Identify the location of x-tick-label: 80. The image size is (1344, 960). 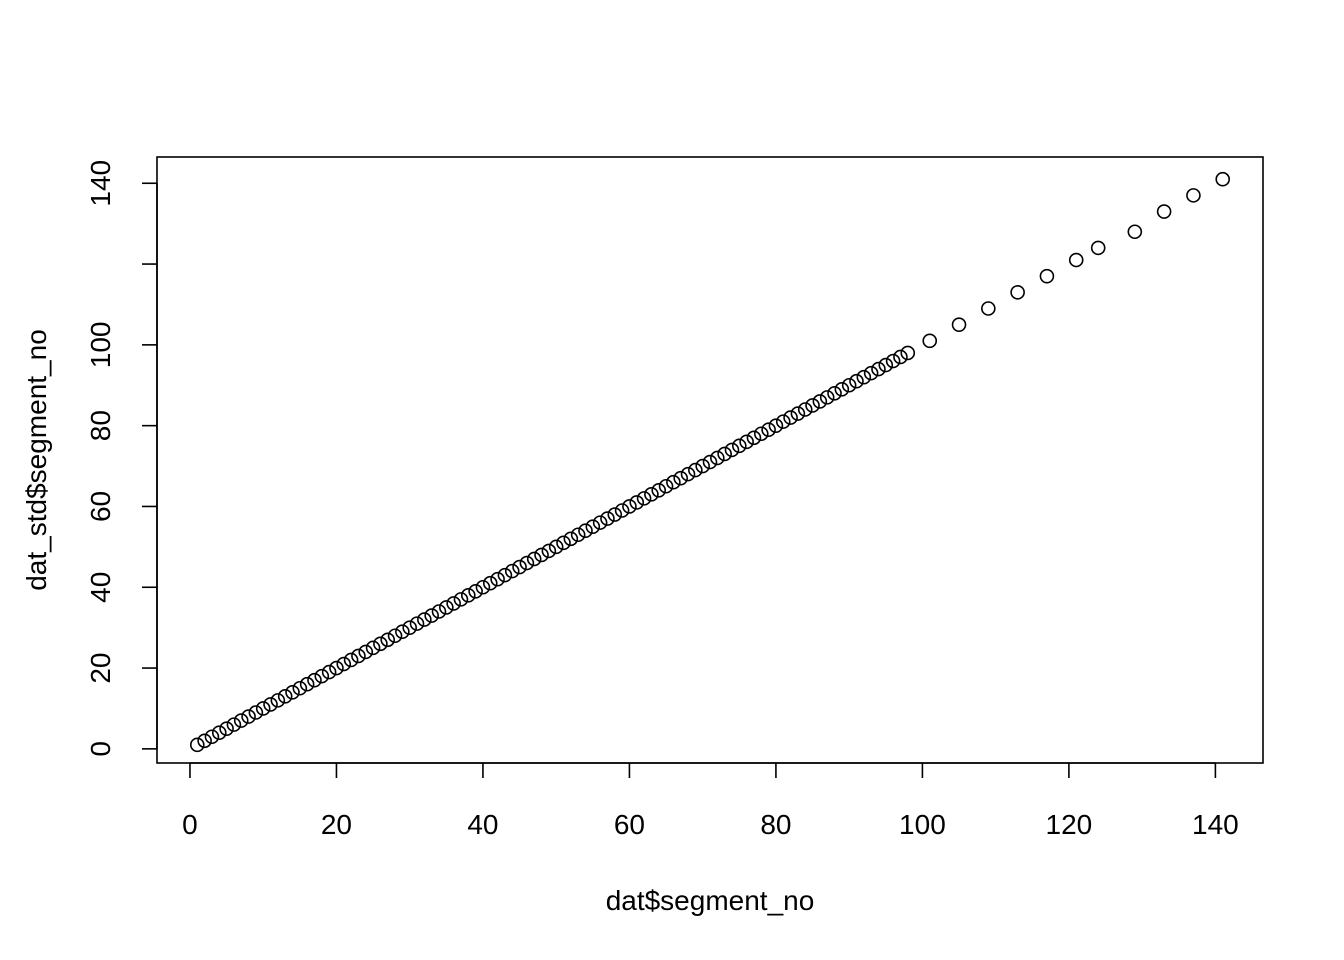
(775, 824).